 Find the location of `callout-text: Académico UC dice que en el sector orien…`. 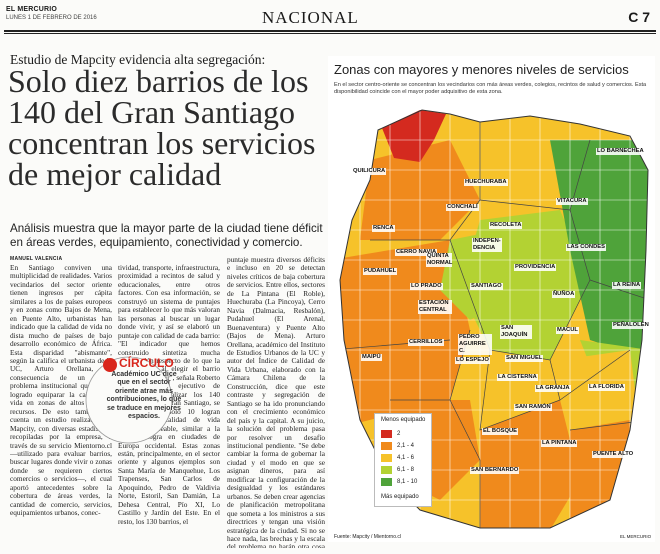

callout-text: Académico UC dice que en el sector orien… is located at coordinates (144, 396).